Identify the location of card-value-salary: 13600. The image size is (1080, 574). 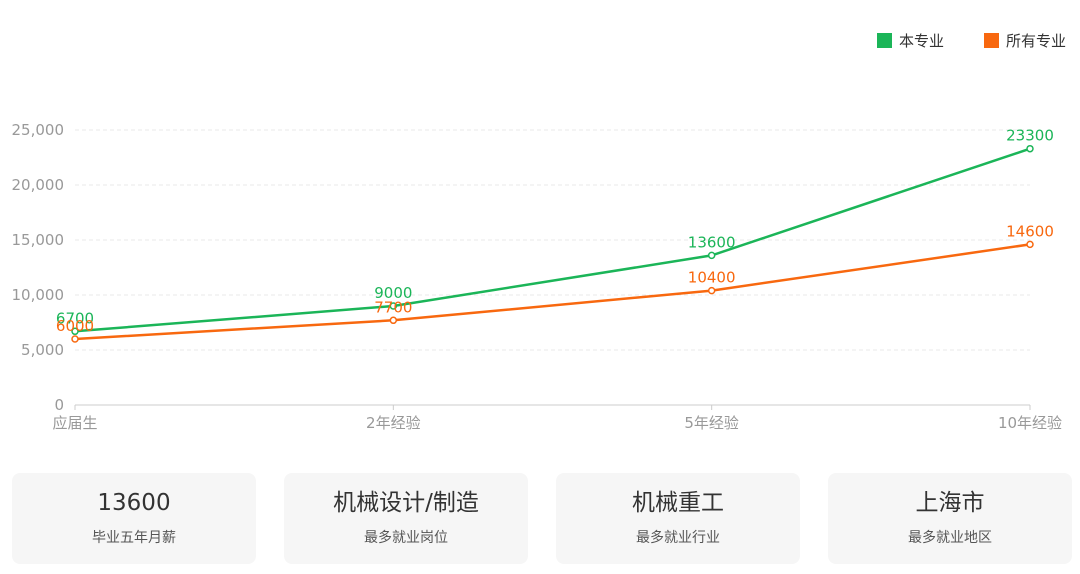
(134, 502).